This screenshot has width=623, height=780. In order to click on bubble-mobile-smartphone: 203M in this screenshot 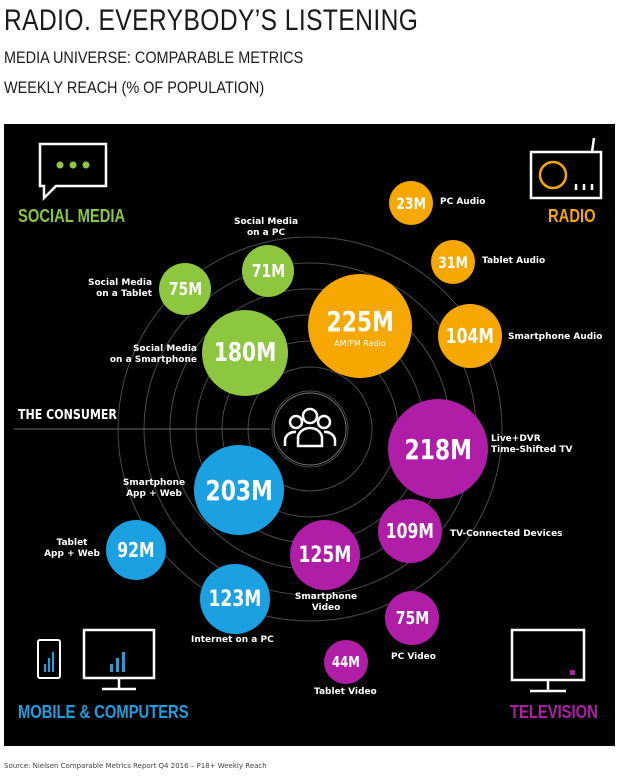, I will do `click(239, 490)`.